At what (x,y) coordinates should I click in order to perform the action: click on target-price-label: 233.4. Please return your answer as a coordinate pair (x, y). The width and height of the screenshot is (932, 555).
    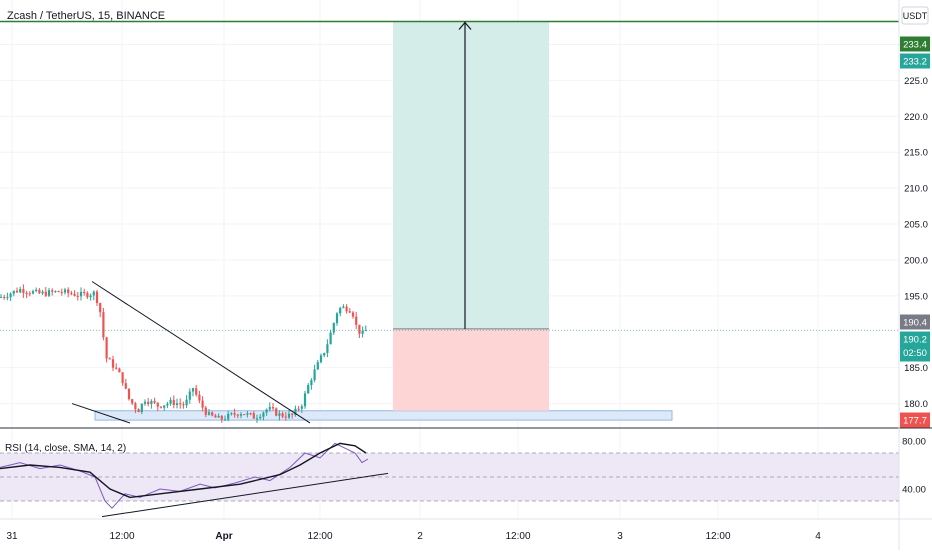
    Looking at the image, I should click on (915, 45).